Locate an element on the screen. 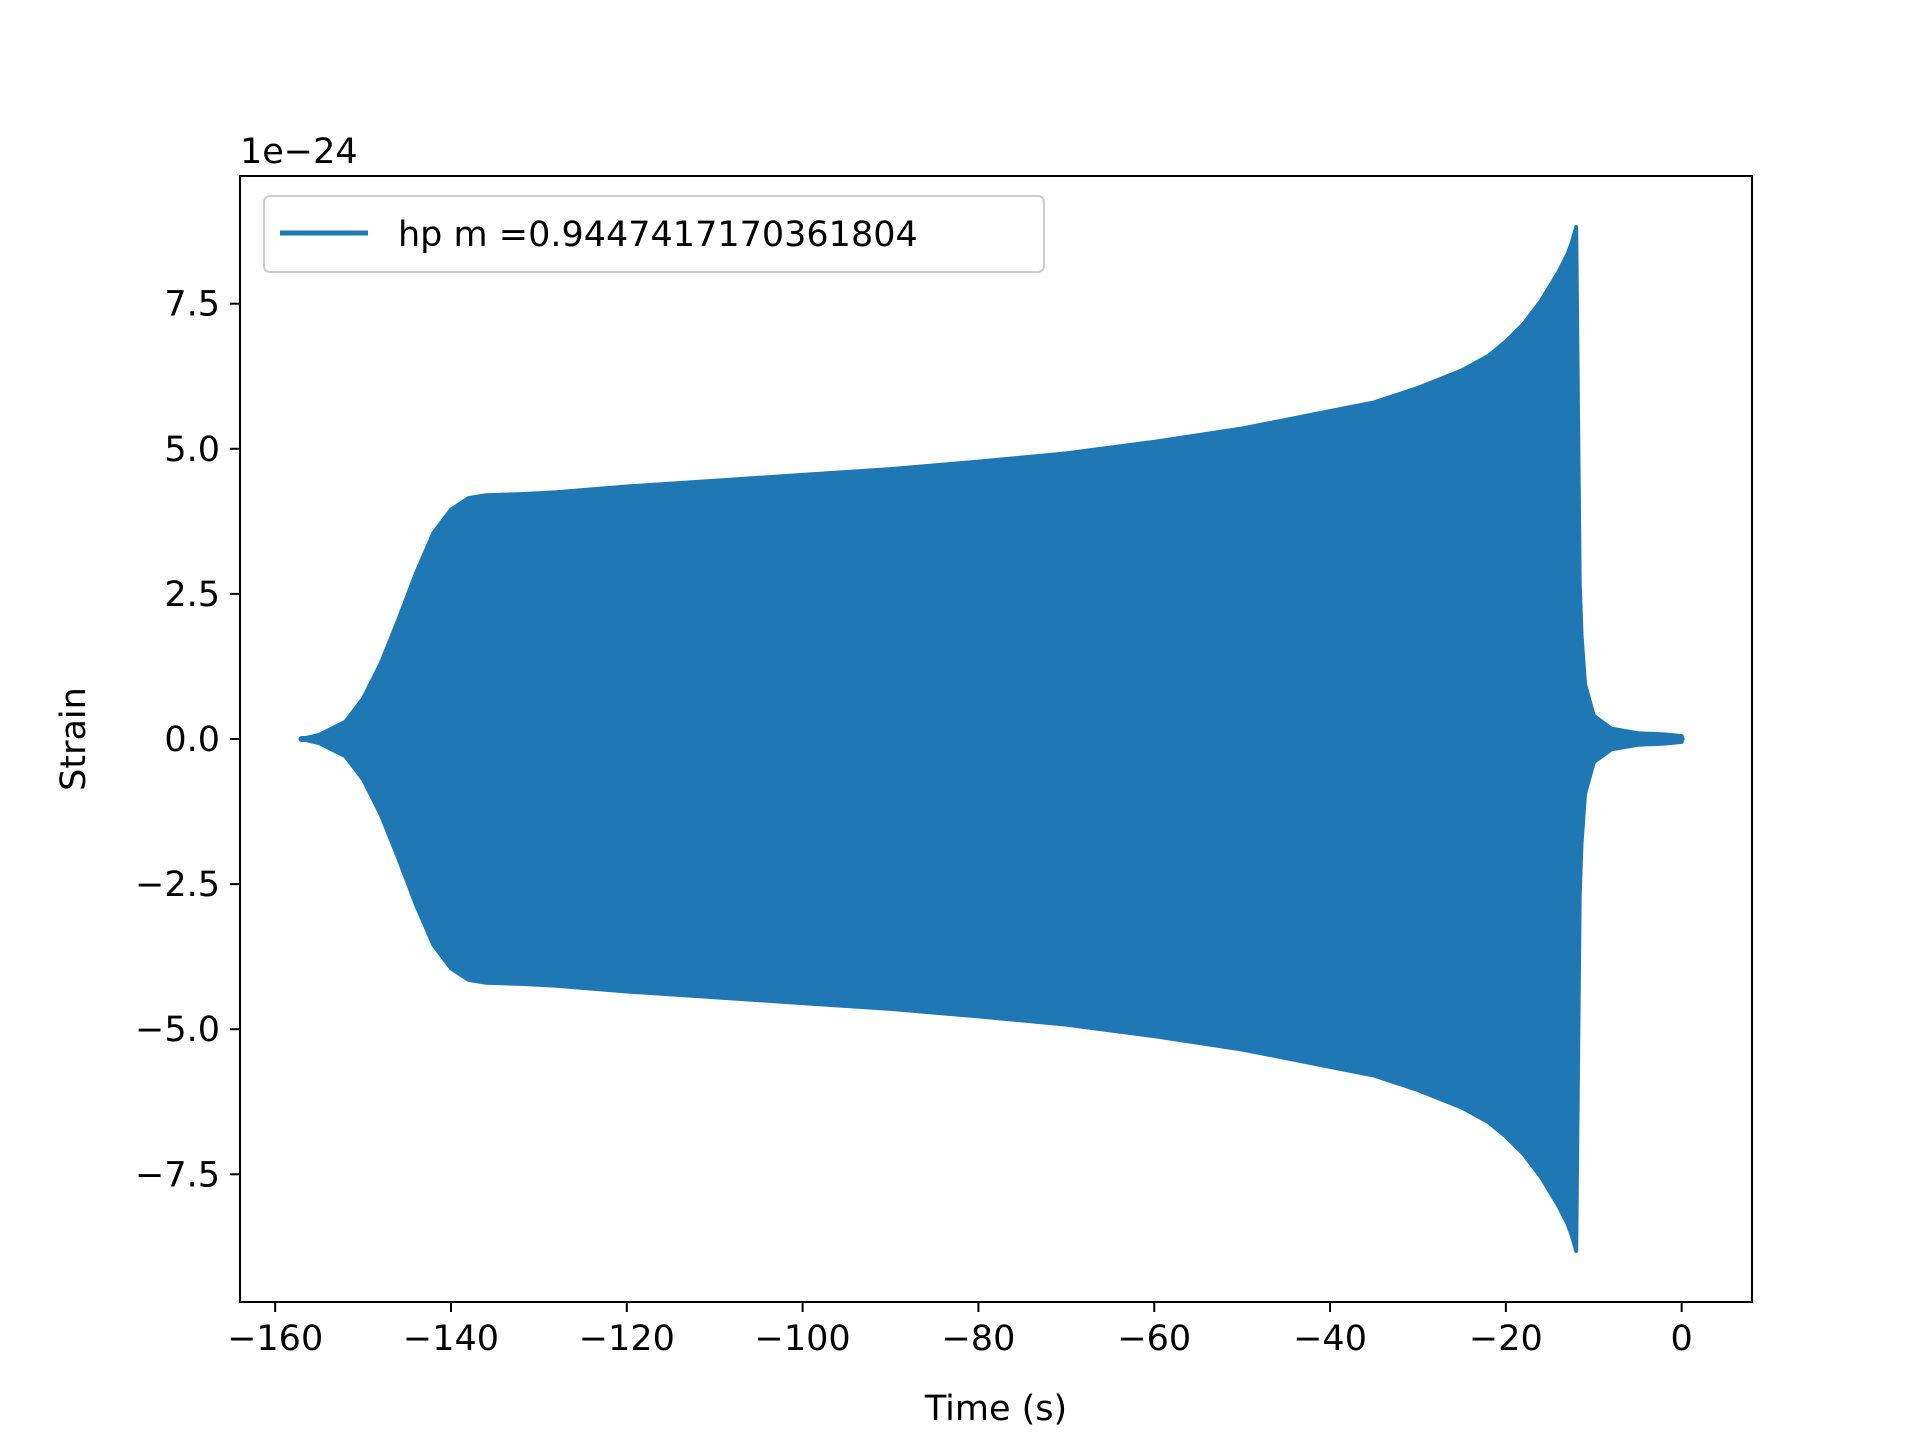 This screenshot has height=1440, width=1920. legend-label: hp m =0.9447417170361804 is located at coordinates (658, 235).